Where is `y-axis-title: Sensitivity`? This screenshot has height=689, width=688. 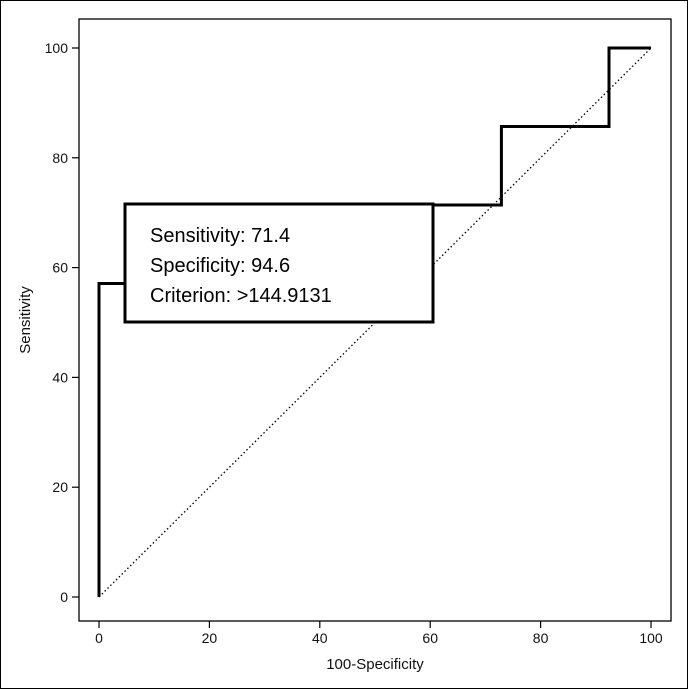
y-axis-title: Sensitivity is located at coordinates (25, 320).